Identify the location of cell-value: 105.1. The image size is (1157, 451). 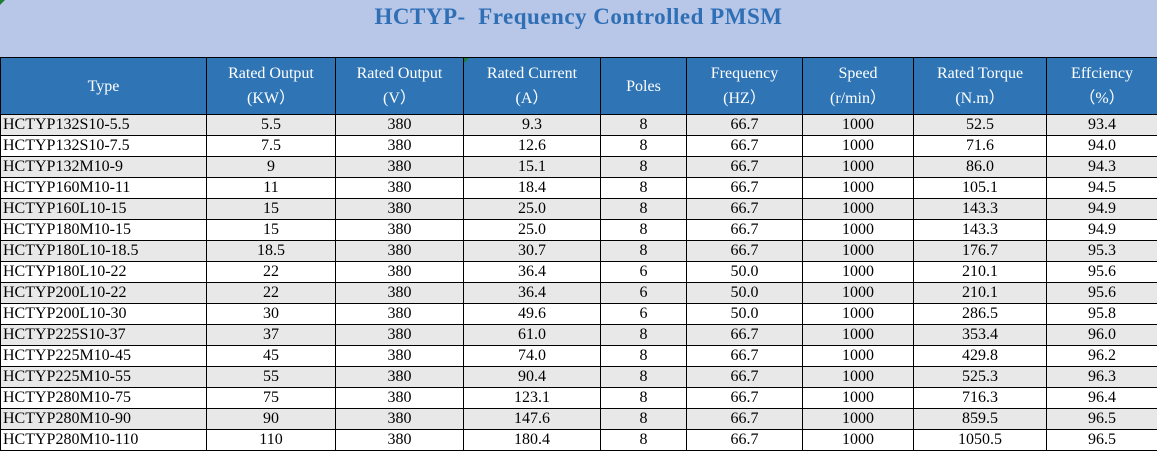
(980, 188).